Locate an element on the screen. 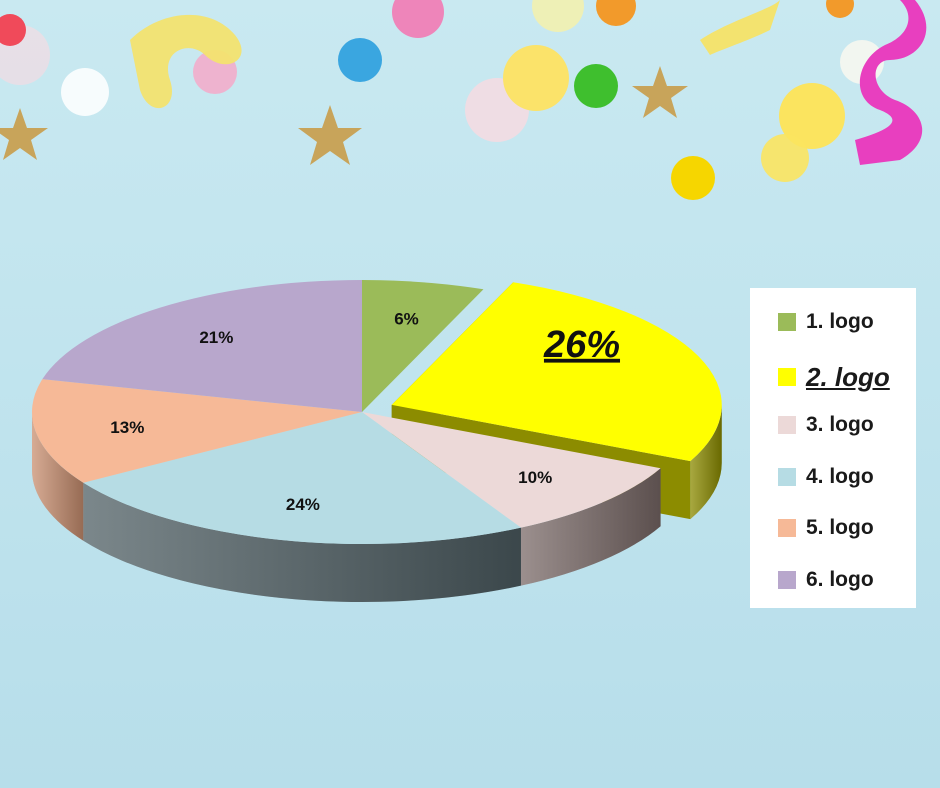 The image size is (940, 788). legend-item-2: 2. logo is located at coordinates (834, 377).